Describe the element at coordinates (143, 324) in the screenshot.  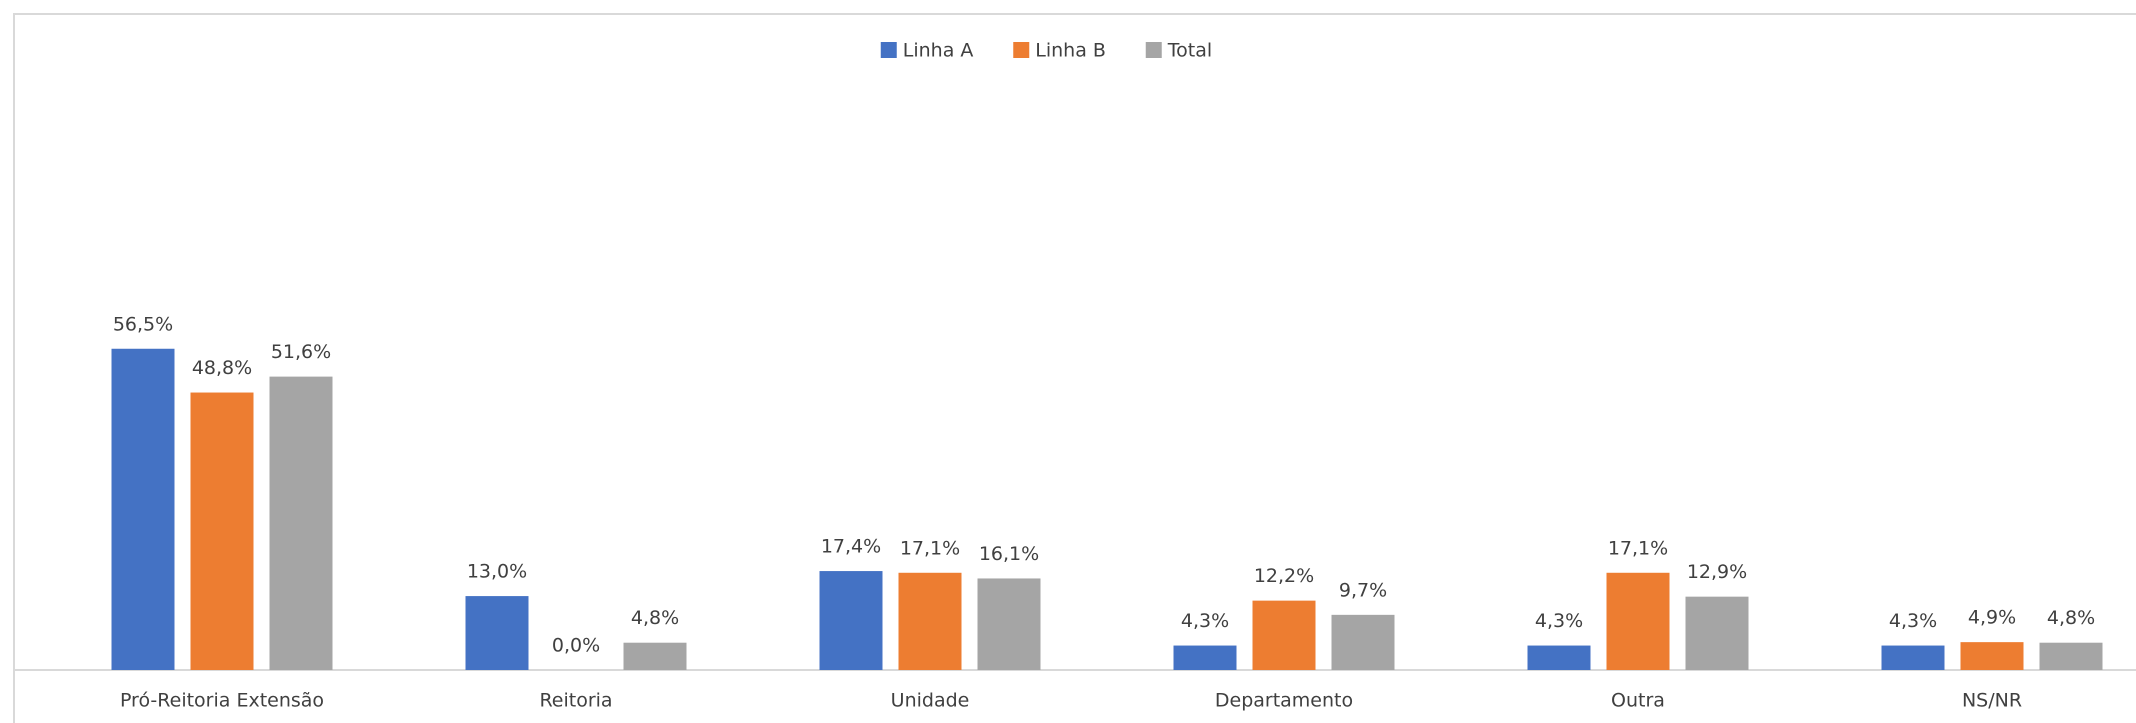
I see `data-label: 56,5%` at that location.